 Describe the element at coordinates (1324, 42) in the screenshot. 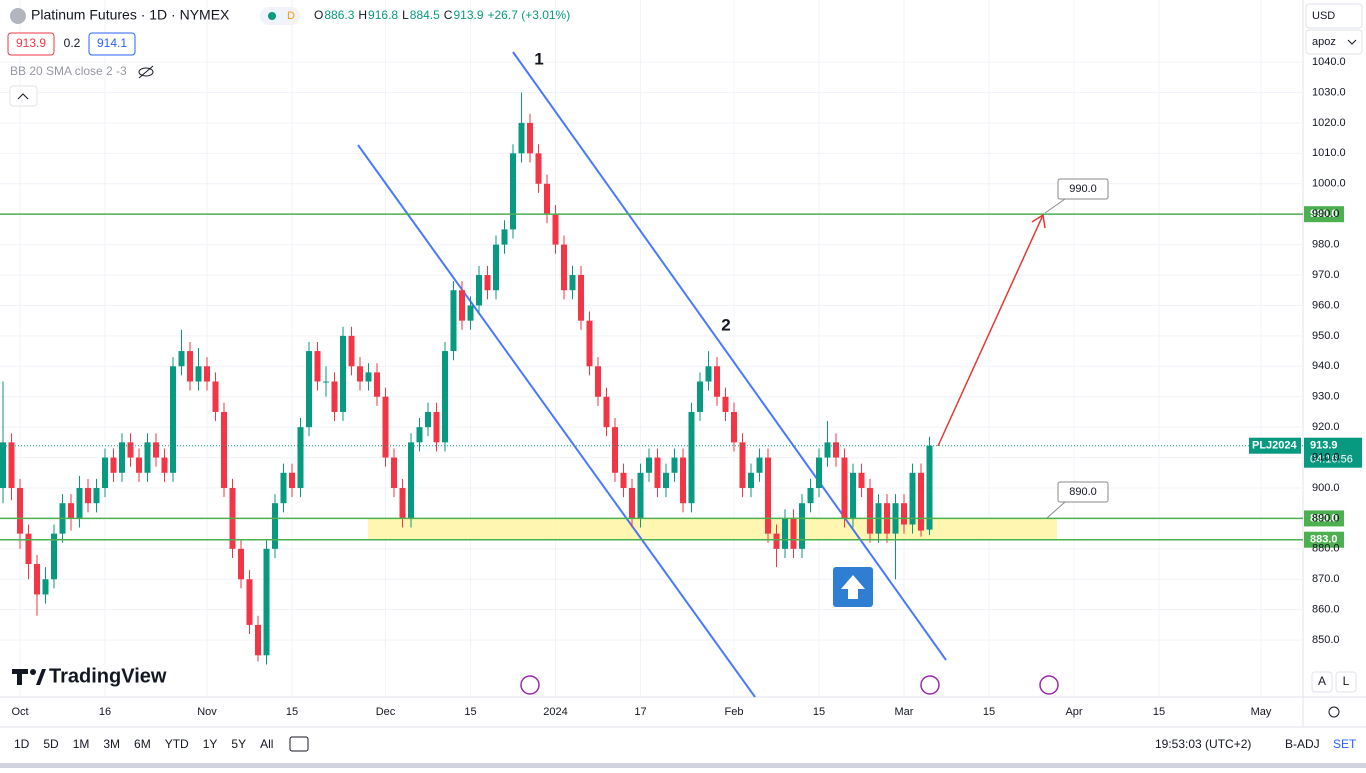

I see `unit: apoz` at that location.